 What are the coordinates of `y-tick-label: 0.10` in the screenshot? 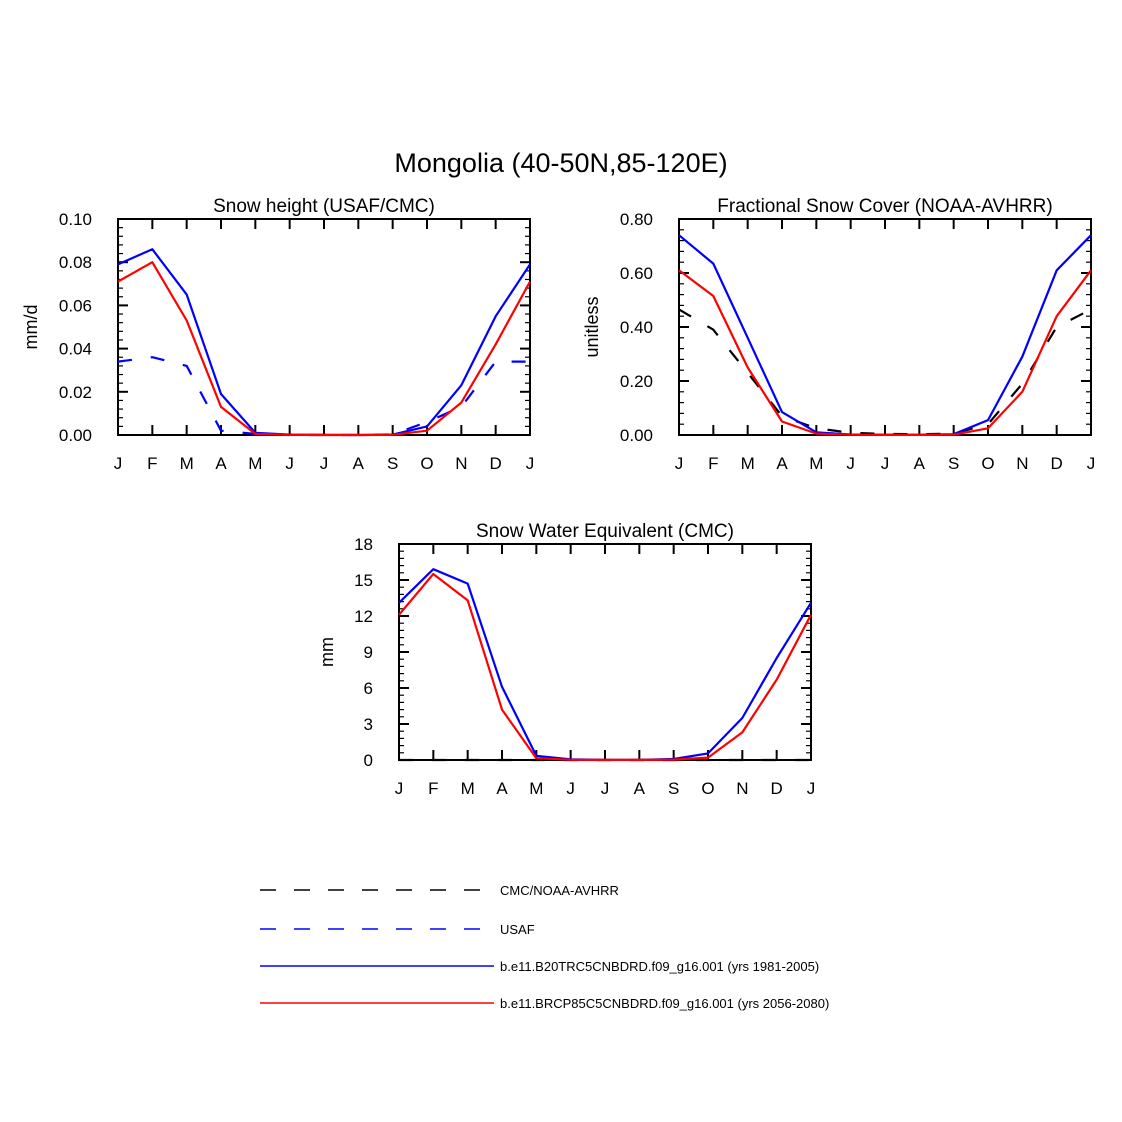 It's located at (75, 219).